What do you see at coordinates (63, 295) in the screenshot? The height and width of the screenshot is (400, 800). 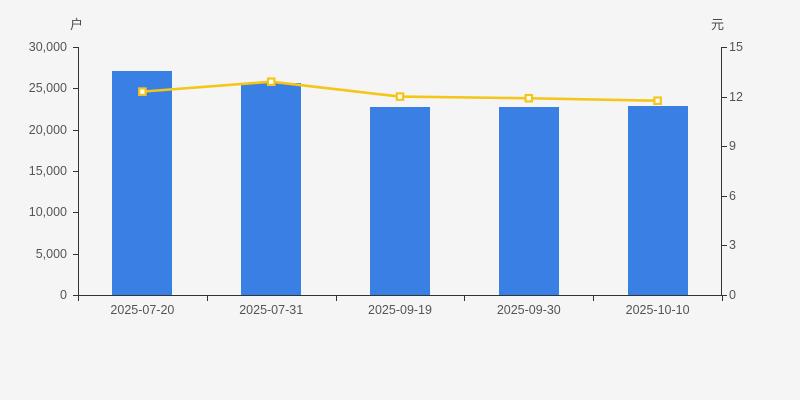 I see `left-tick-label: 0` at bounding box center [63, 295].